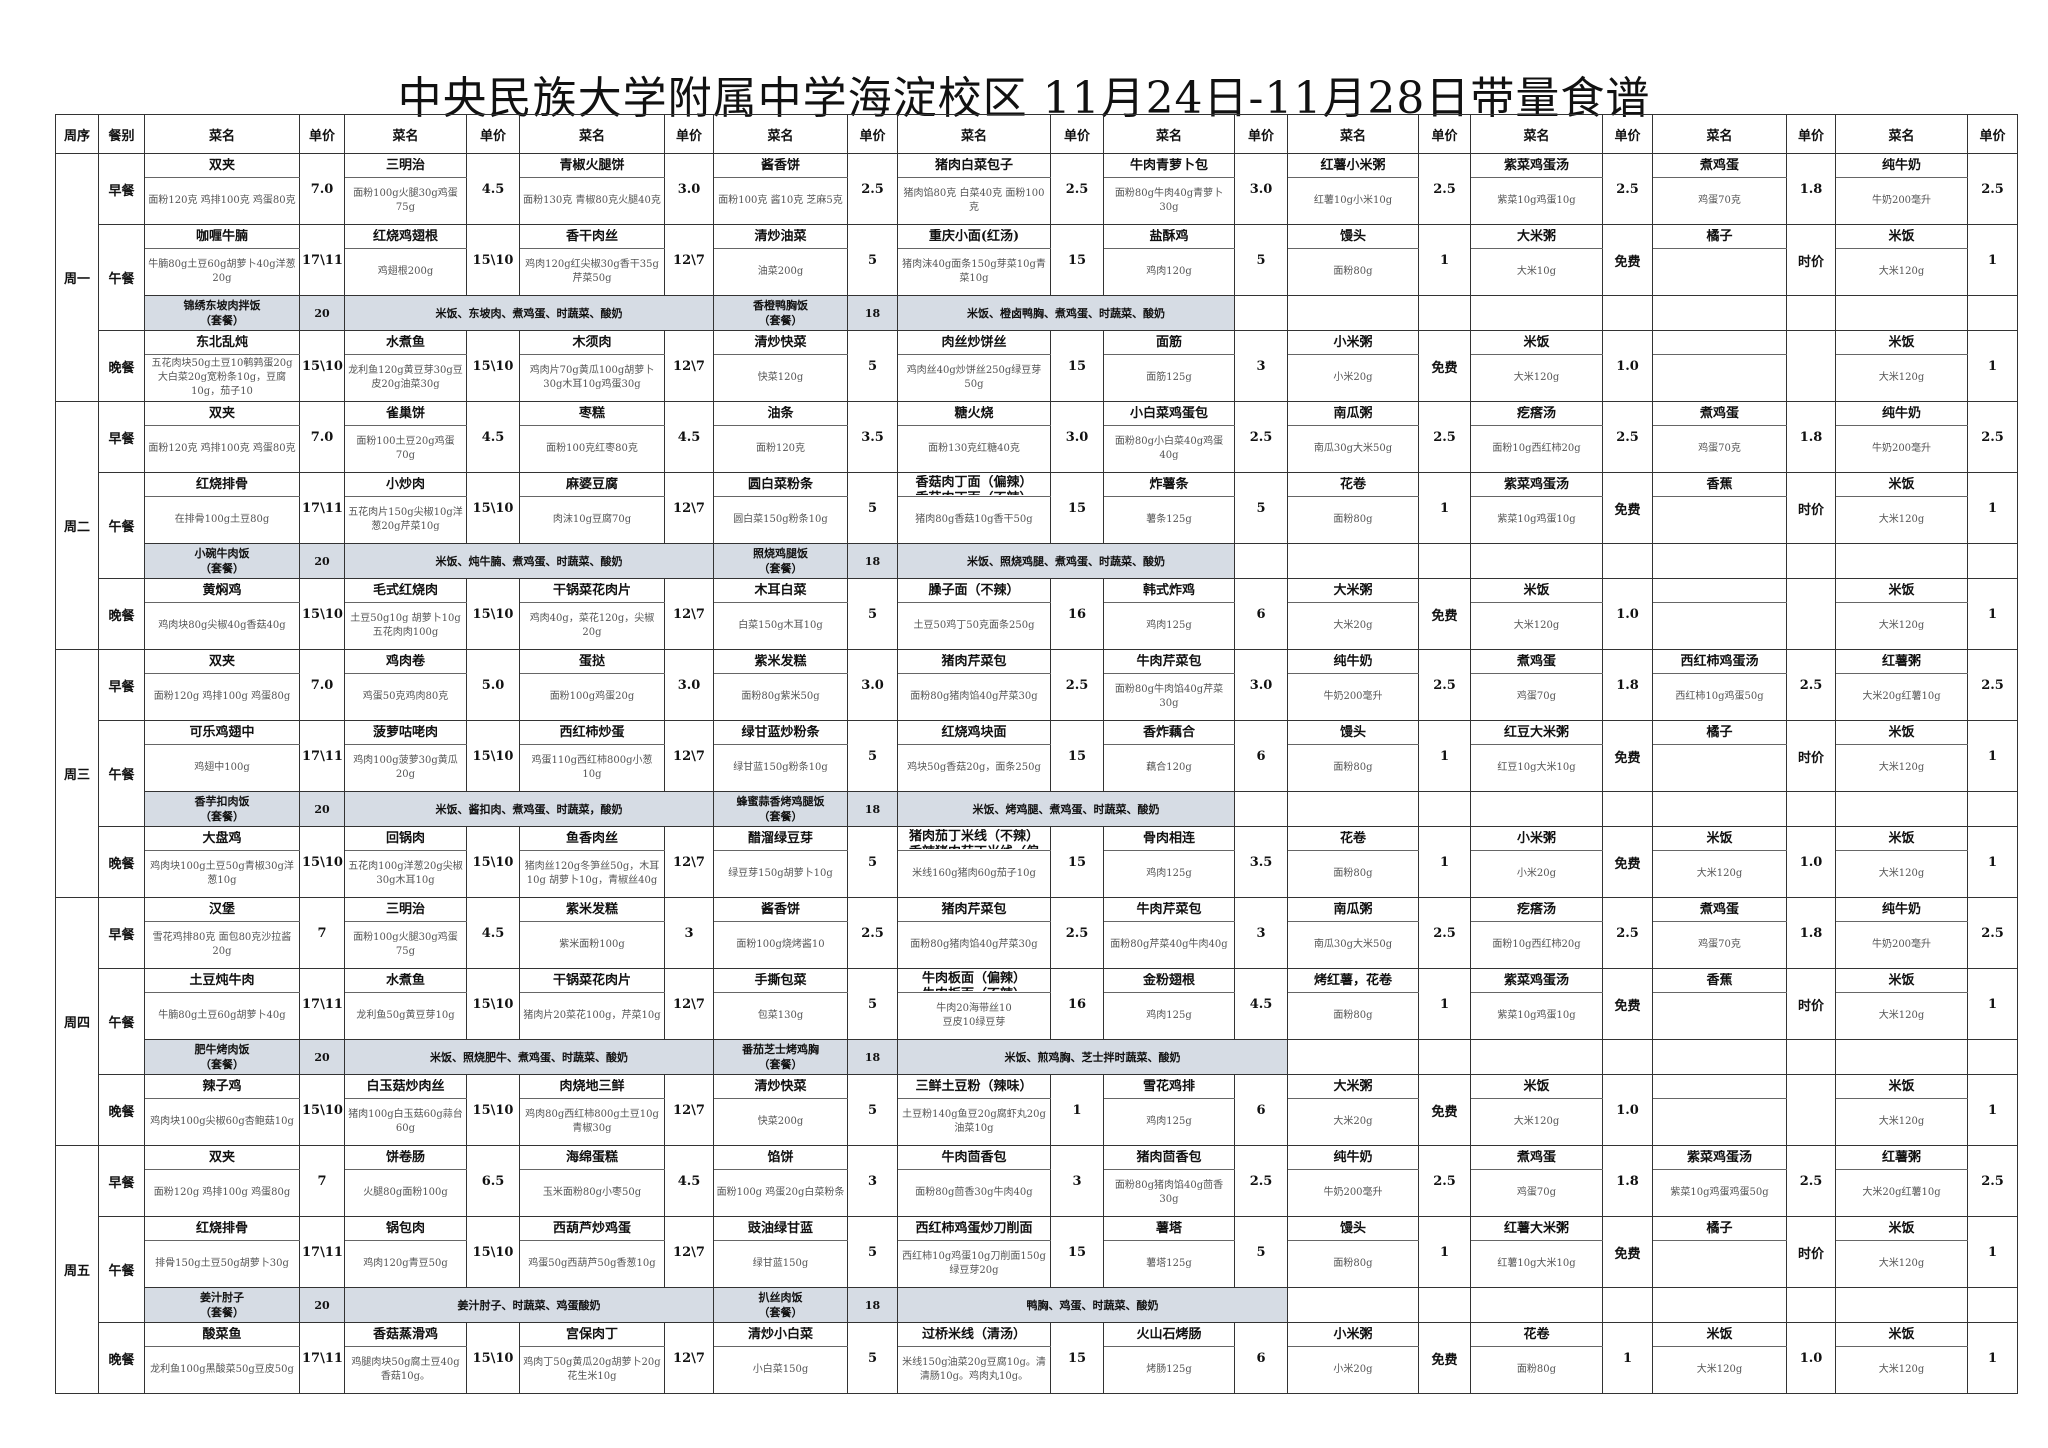  I want to click on header-price: 单价, so click(1261, 134).